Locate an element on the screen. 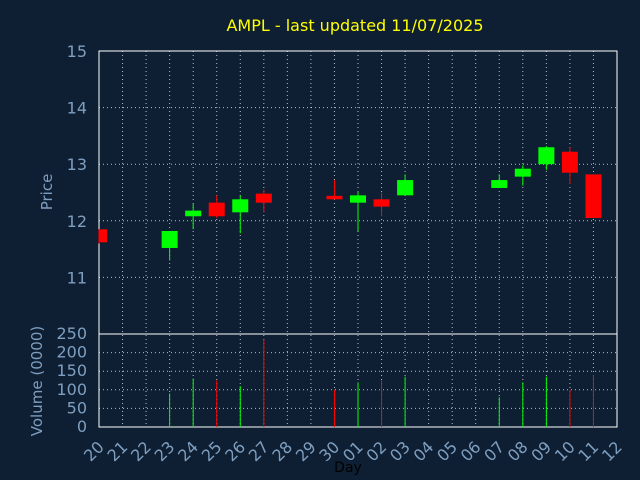 Image resolution: width=640 pixels, height=480 pixels. volume-tick-label: 50 is located at coordinates (77, 407).